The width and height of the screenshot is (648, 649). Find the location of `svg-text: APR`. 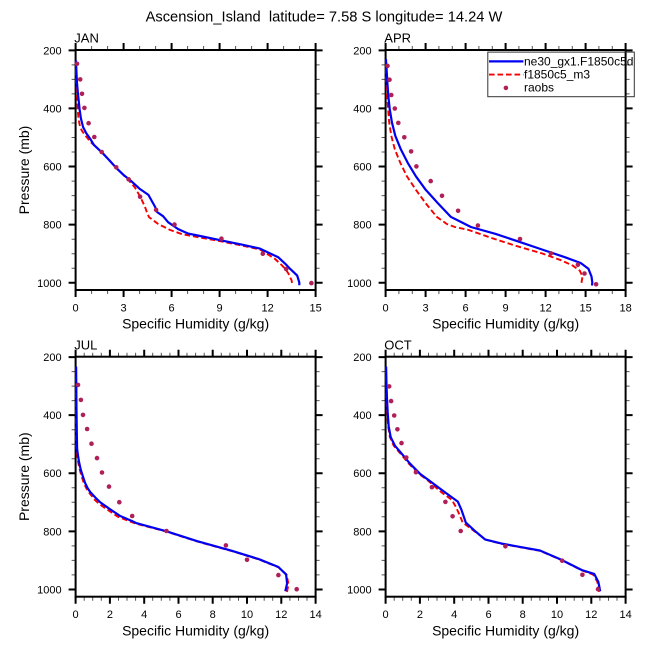

svg-text: APR is located at coordinates (397, 38).